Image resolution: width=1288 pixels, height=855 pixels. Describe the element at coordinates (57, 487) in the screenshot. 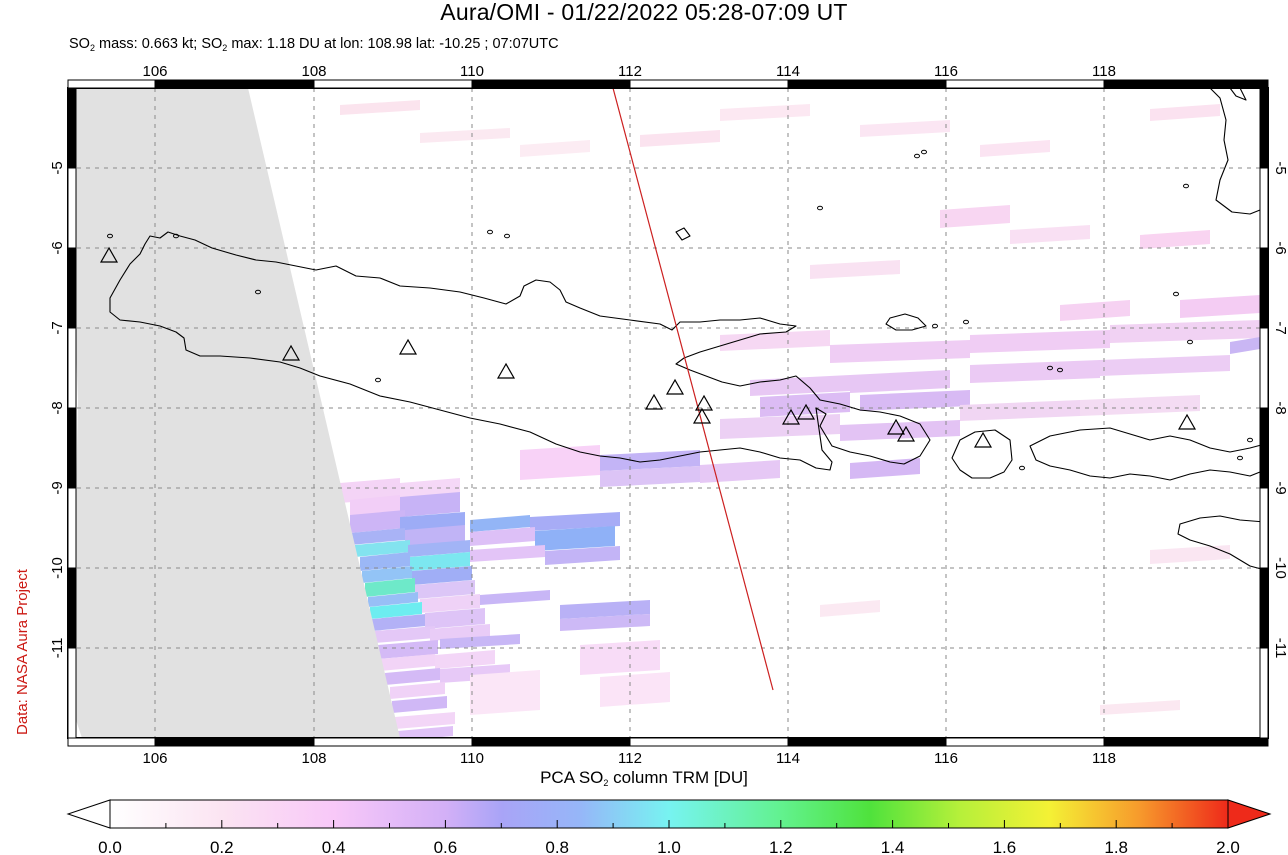

I see `lat-tick-label-left: -9` at that location.